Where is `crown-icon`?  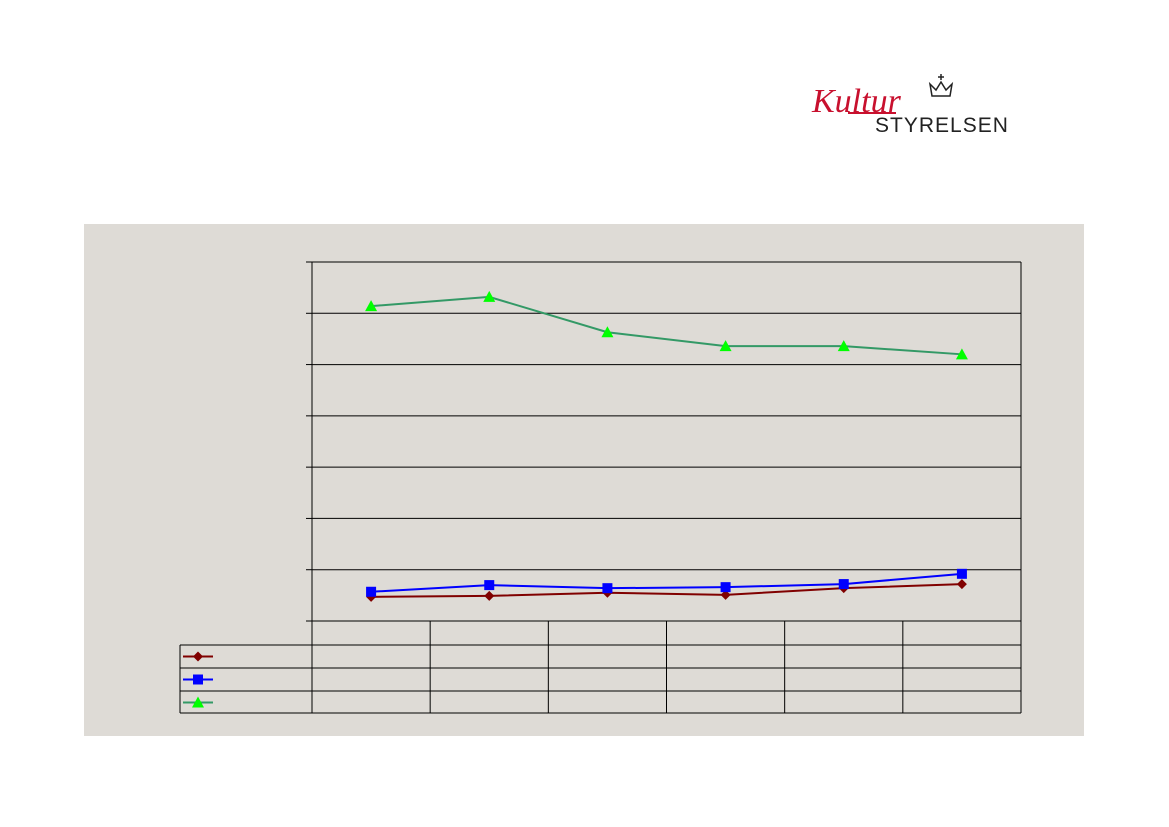
crown-icon is located at coordinates (941, 85).